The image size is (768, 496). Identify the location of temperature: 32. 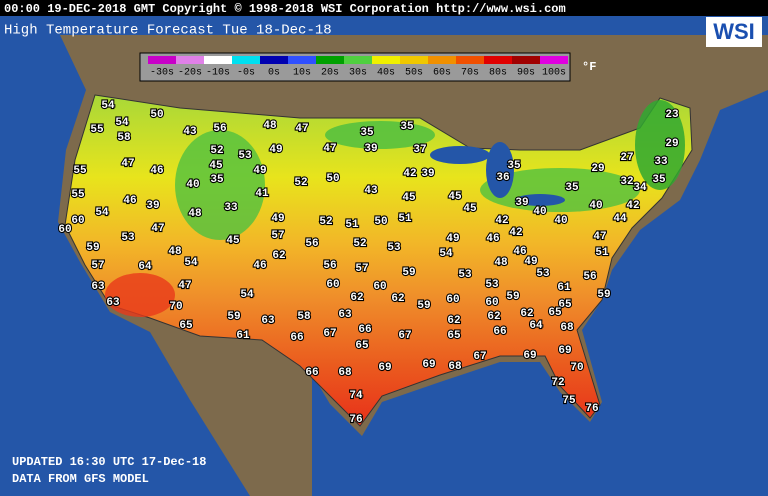
(626, 182).